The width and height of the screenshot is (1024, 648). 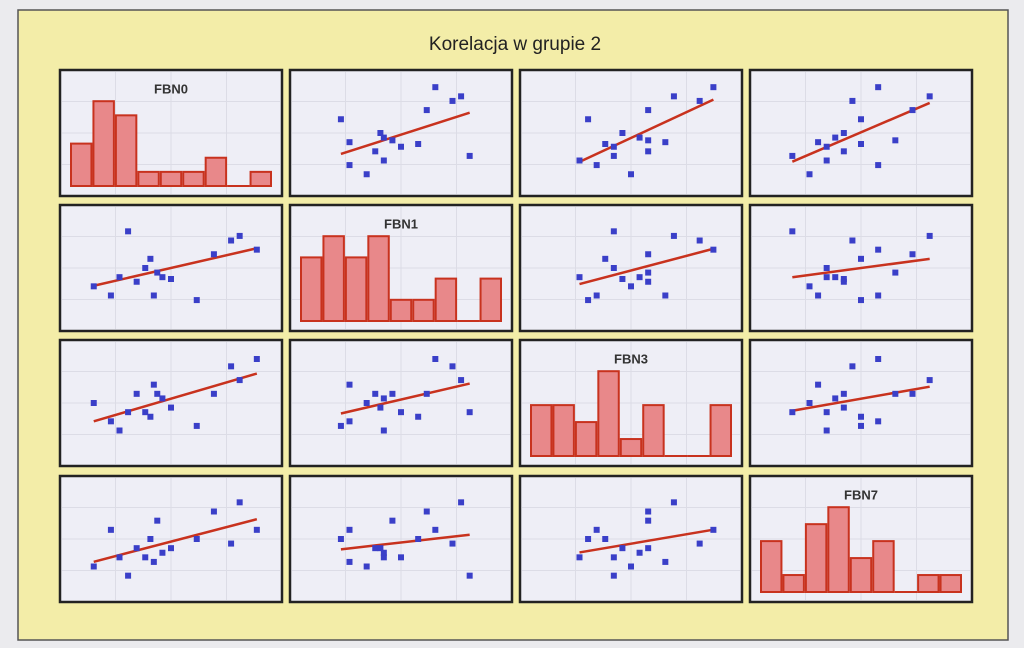 I want to click on variable-label: FBN1, so click(x=401, y=223).